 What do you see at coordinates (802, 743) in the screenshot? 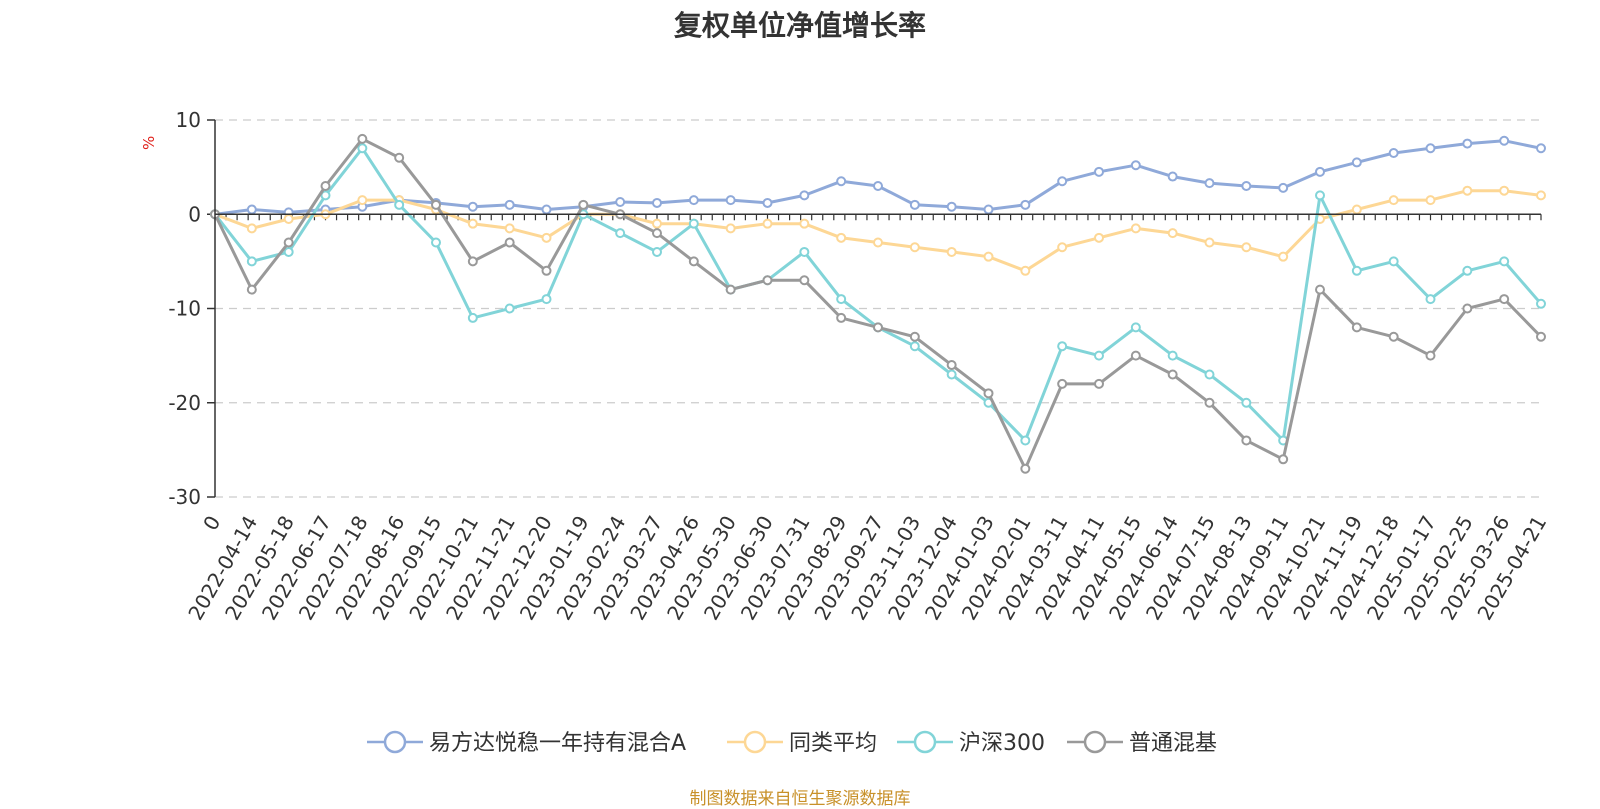
I see `legend-item: 同类平均` at bounding box center [802, 743].